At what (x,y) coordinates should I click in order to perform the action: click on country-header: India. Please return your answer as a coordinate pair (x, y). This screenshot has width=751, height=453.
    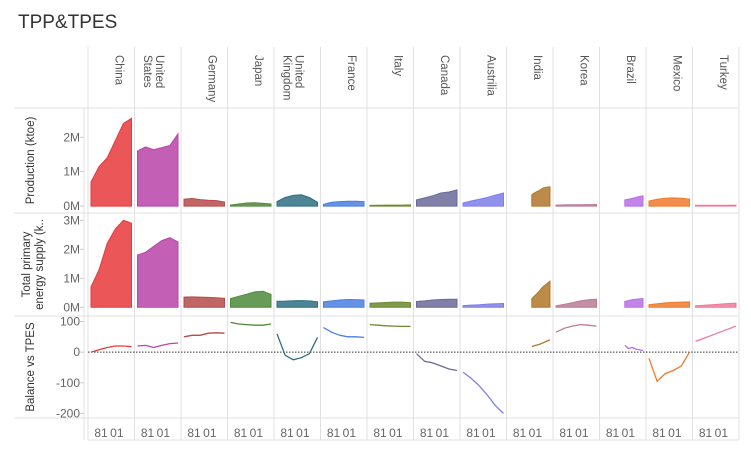
    Looking at the image, I should click on (537, 68).